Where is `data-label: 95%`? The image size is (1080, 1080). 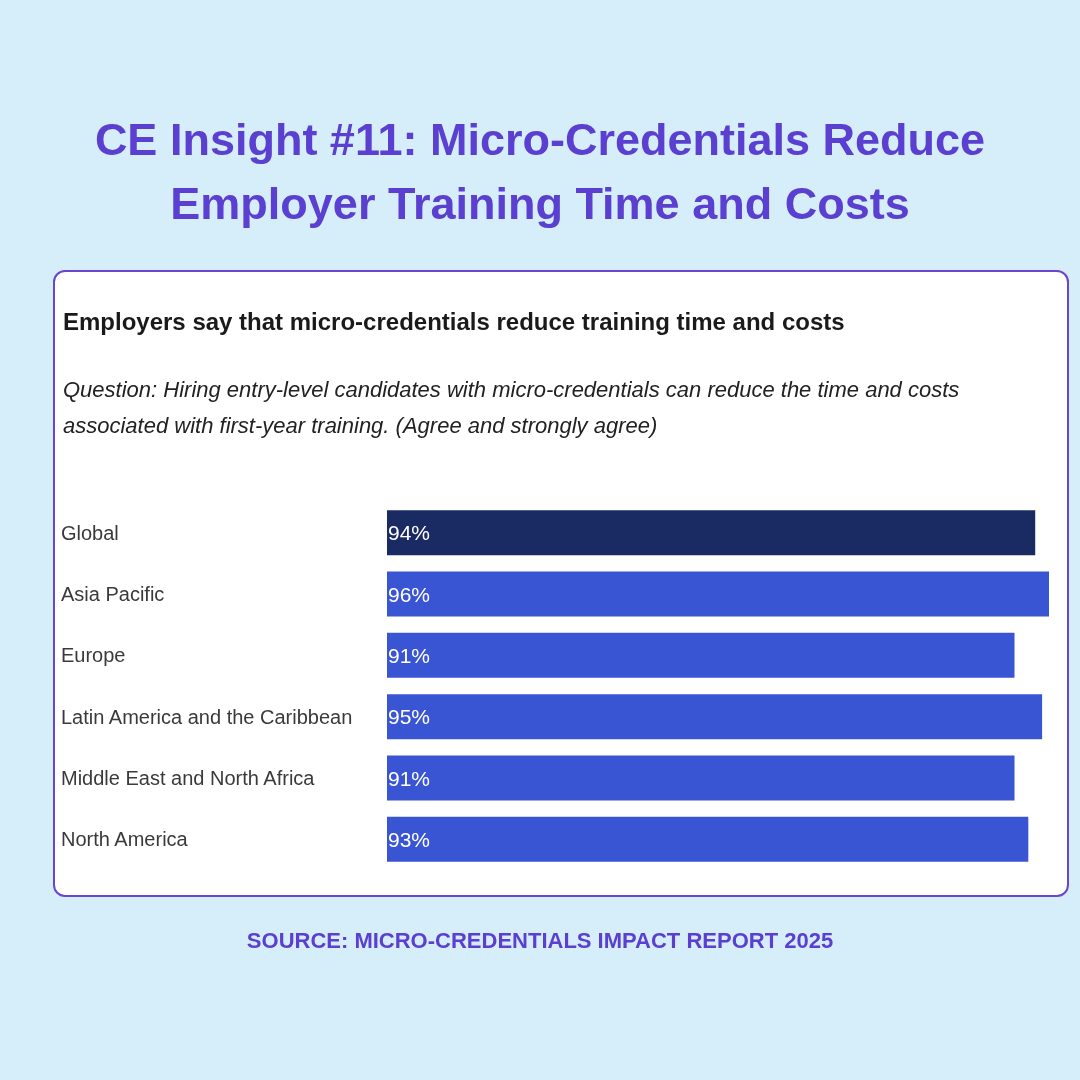
data-label: 95% is located at coordinates (409, 717).